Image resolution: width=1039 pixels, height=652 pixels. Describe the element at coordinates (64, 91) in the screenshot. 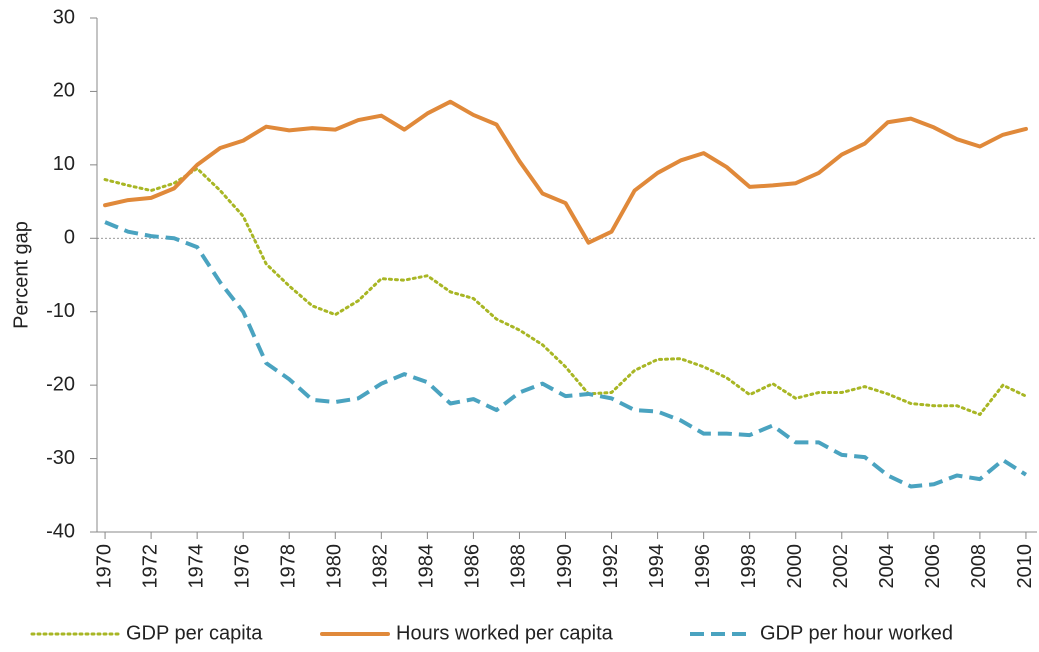

I see `y-tick-label: 20` at that location.